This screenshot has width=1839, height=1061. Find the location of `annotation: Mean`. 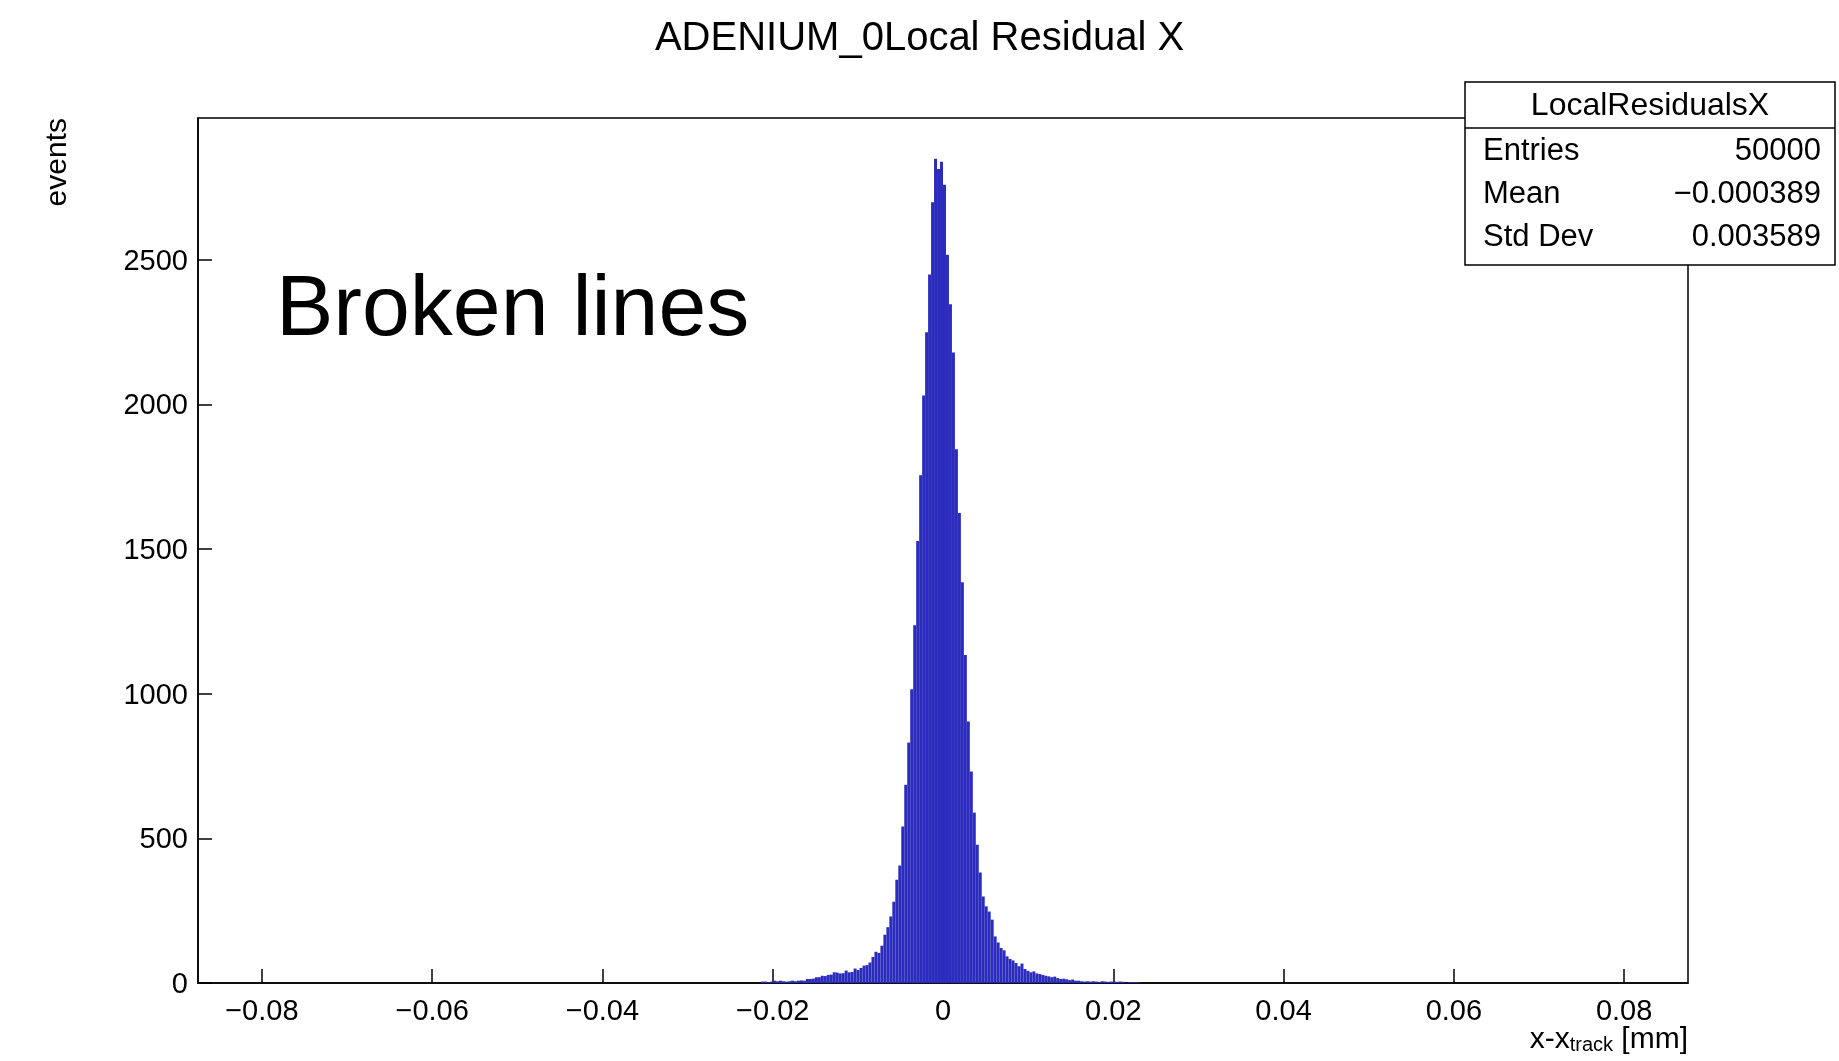

annotation: Mean is located at coordinates (1522, 192).